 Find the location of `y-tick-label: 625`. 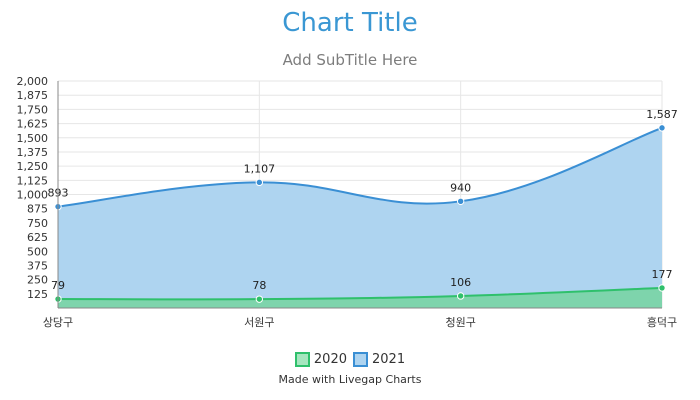

y-tick-label: 625 is located at coordinates (37, 237).